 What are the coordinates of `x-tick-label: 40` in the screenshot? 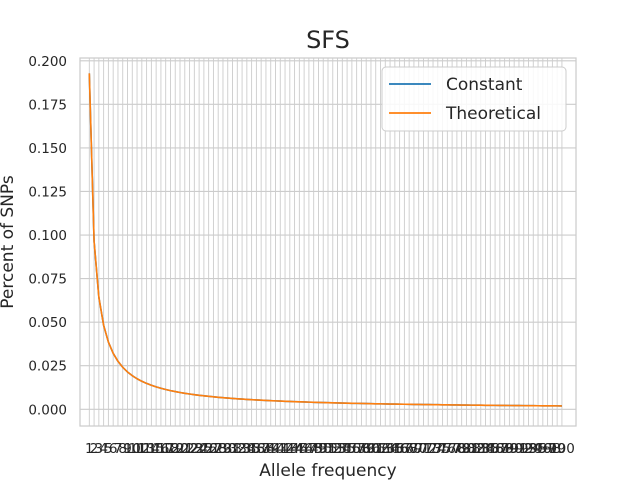 It's located at (275, 449).